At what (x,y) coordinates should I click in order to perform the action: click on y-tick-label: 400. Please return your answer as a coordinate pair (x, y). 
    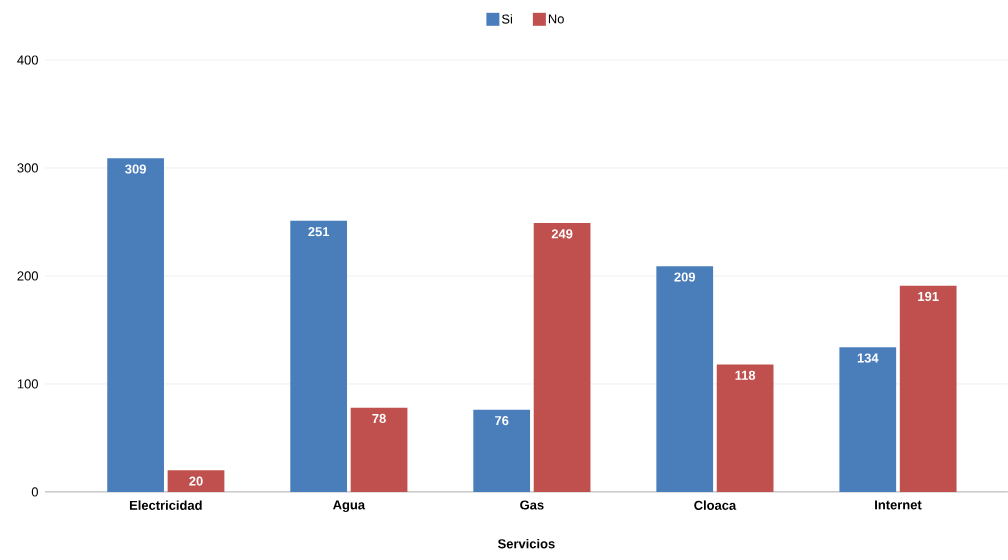
    Looking at the image, I should click on (27, 60).